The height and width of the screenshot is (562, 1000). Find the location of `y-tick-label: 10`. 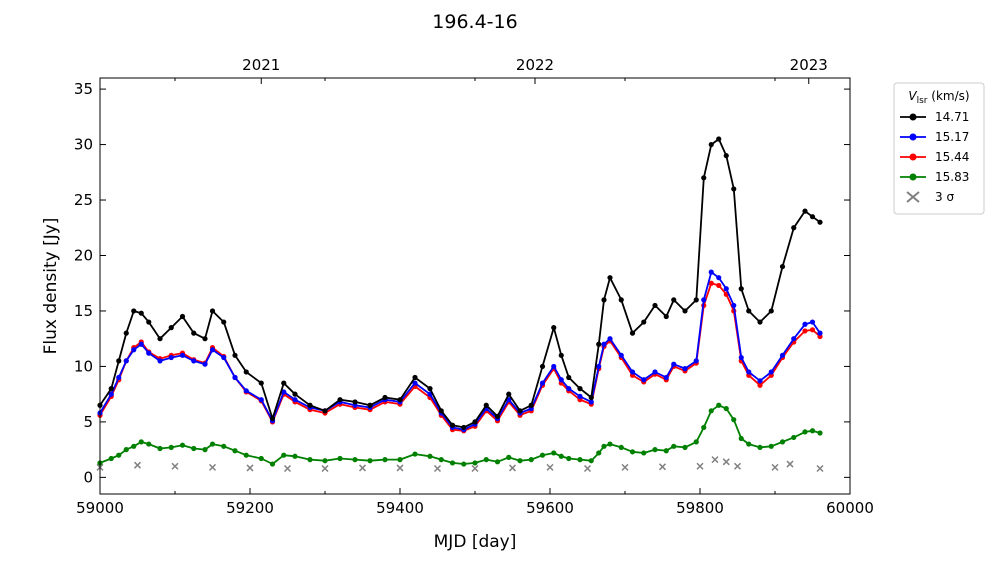

y-tick-label: 10 is located at coordinates (83, 366).